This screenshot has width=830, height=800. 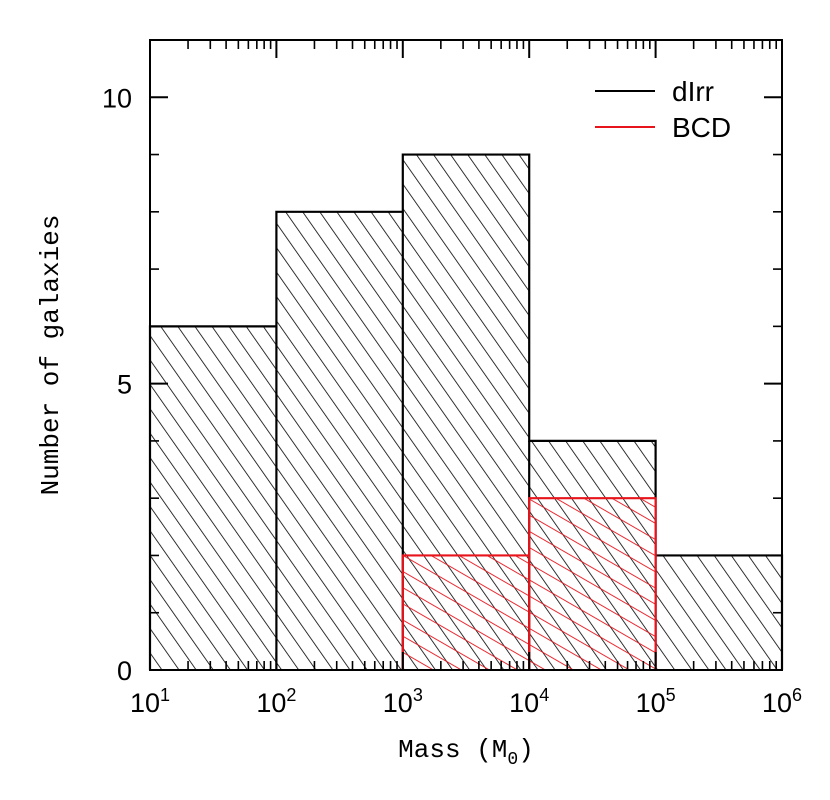 What do you see at coordinates (797, 695) in the screenshot?
I see `x-tick-exponent: 6` at bounding box center [797, 695].